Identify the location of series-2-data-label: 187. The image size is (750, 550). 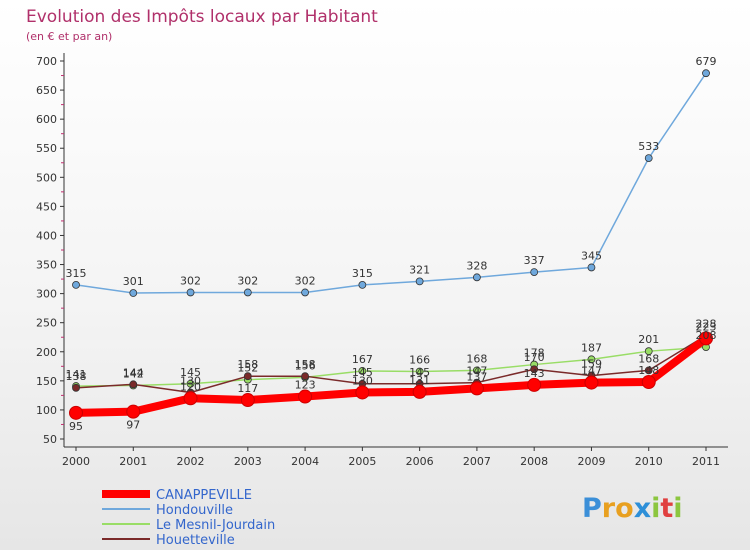
(591, 347).